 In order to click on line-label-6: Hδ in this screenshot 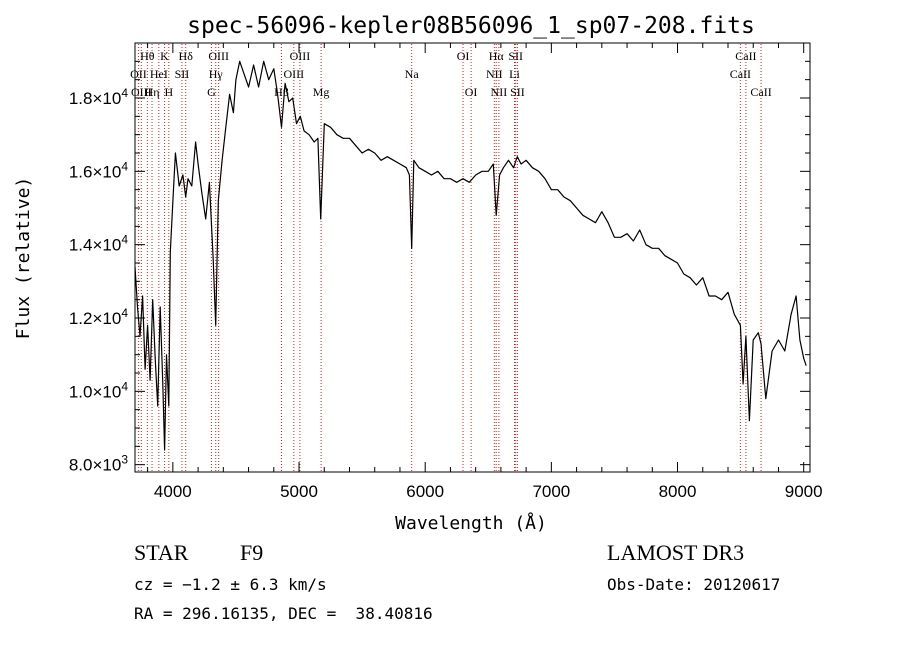, I will do `click(186, 56)`.